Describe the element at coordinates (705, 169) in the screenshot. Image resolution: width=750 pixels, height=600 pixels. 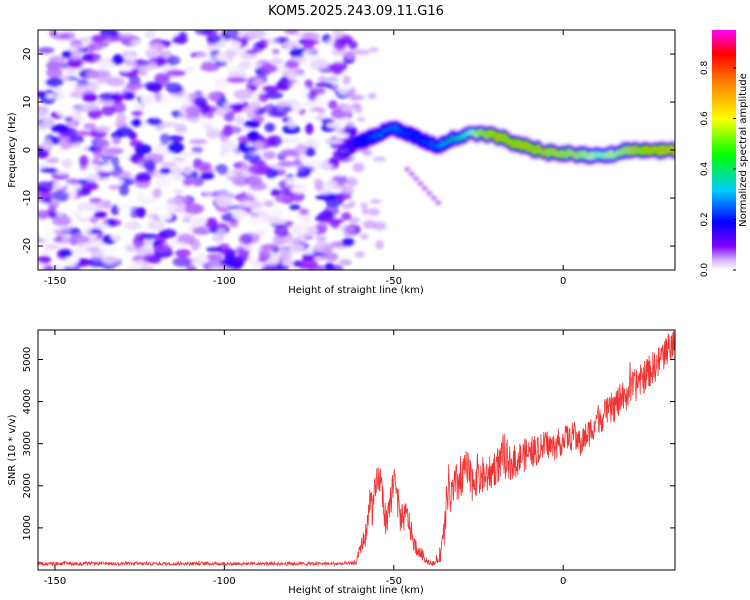
I see `colorbar-tick-label: 0.4` at that location.